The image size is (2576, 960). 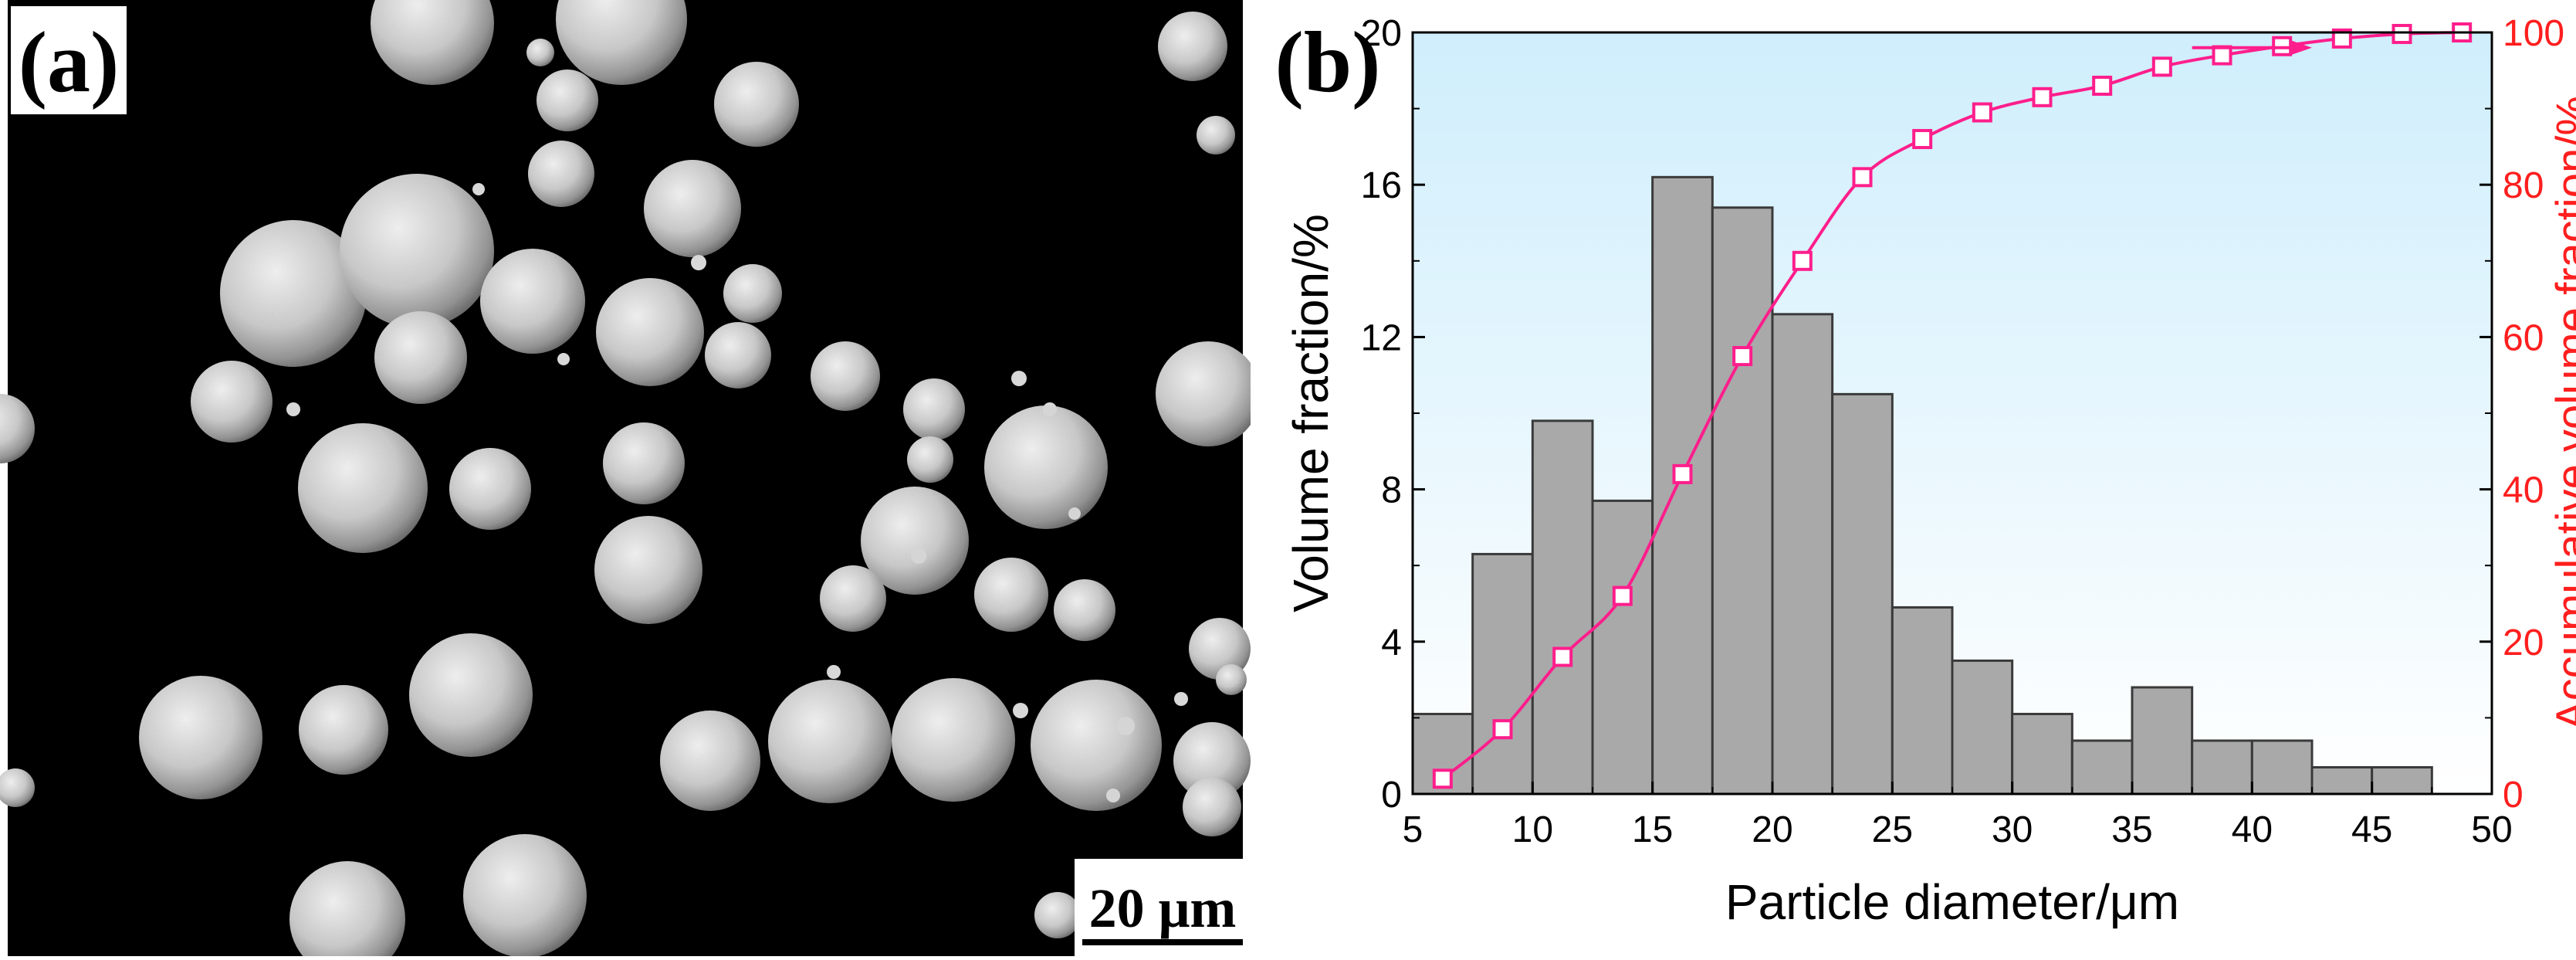 I want to click on y-right-tick-label: 80, so click(x=2523, y=185).